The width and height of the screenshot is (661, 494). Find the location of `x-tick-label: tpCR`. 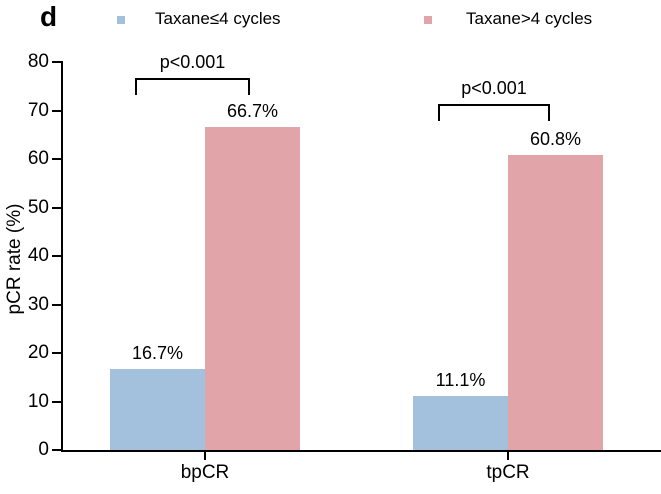

x-tick-label: tpCR is located at coordinates (508, 472).